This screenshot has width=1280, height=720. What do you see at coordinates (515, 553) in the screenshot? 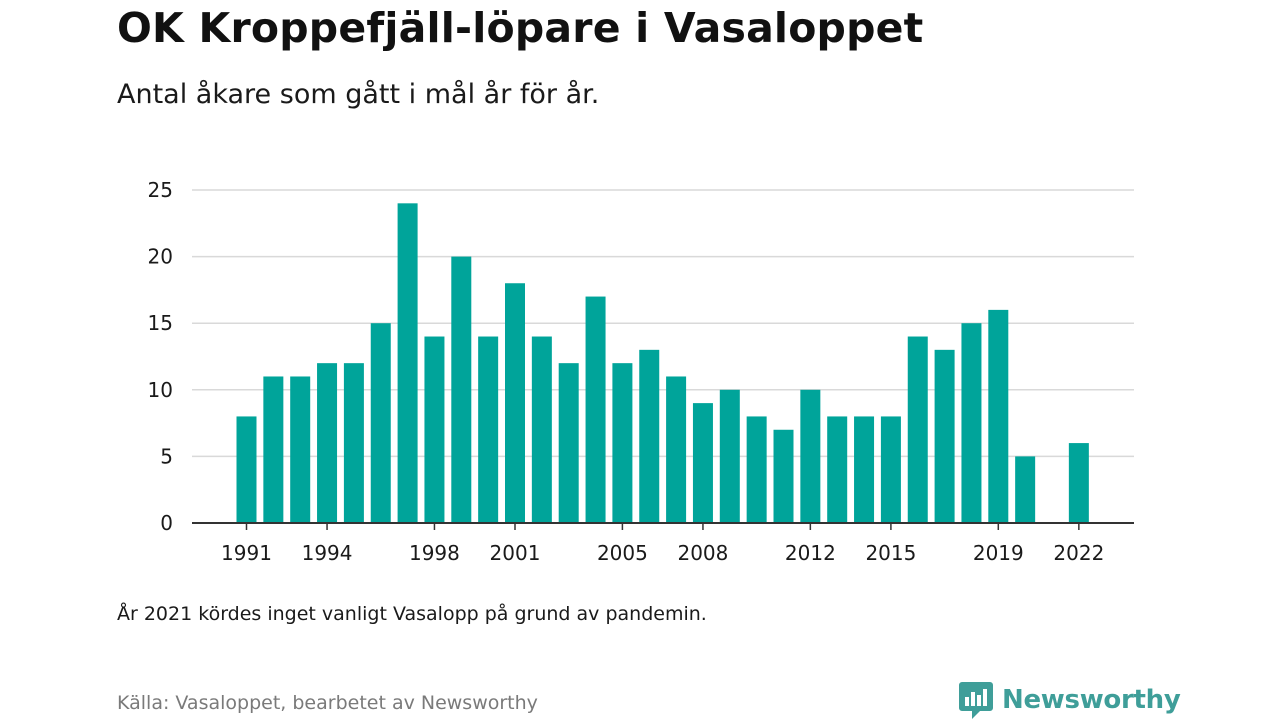
I see `x-tick-label: 2001` at bounding box center [515, 553].